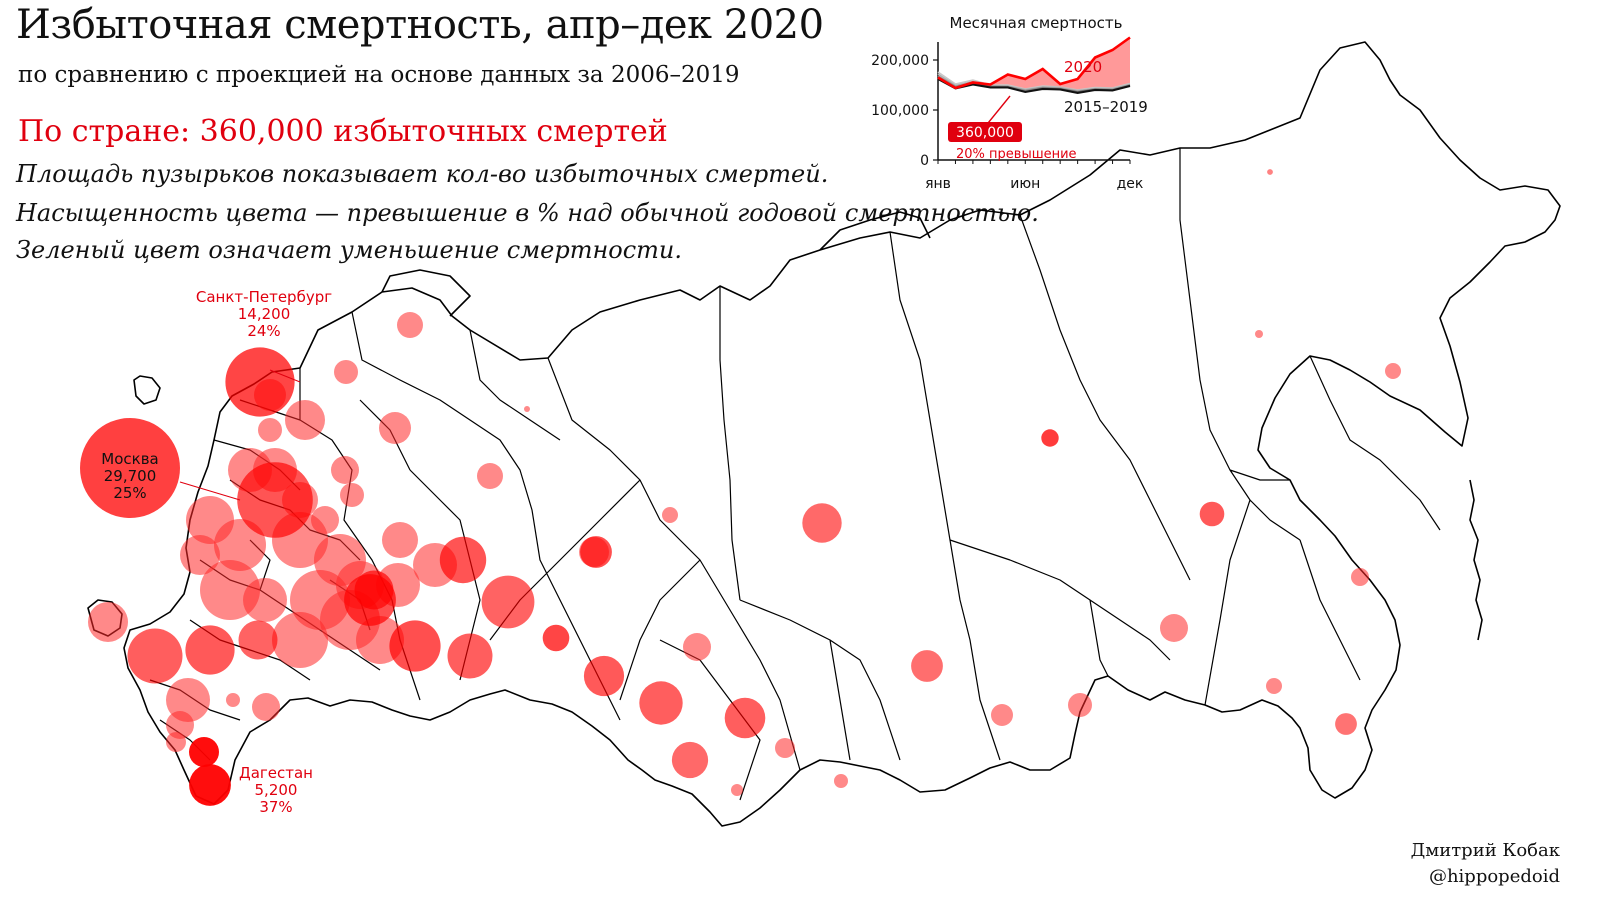  What do you see at coordinates (1036, 23) in the screenshot?
I see `inset-title: Месячная смертность` at bounding box center [1036, 23].